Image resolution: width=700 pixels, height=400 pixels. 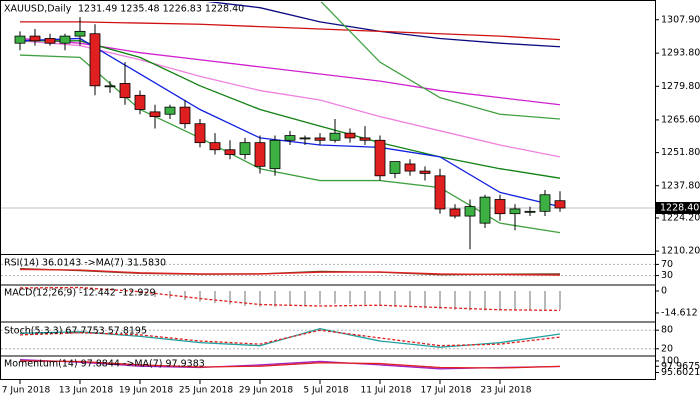 I want to click on x-tick-label: 25 Jun 2018, so click(x=206, y=391).